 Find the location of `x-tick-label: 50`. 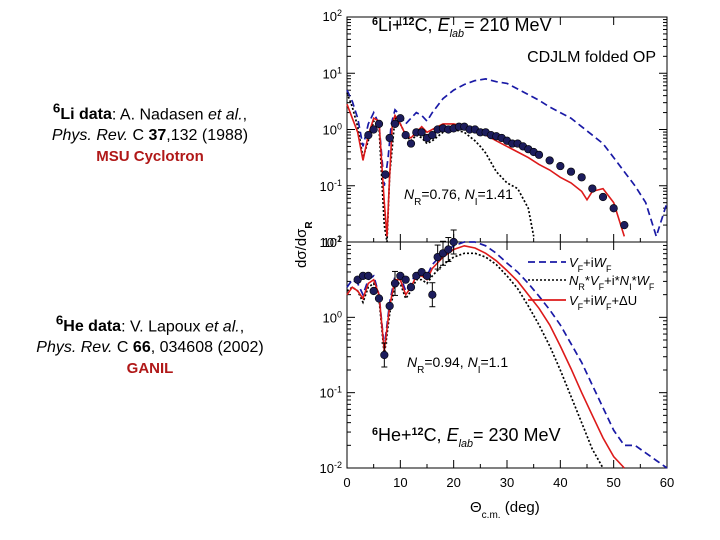

x-tick-label: 50 is located at coordinates (613, 482).